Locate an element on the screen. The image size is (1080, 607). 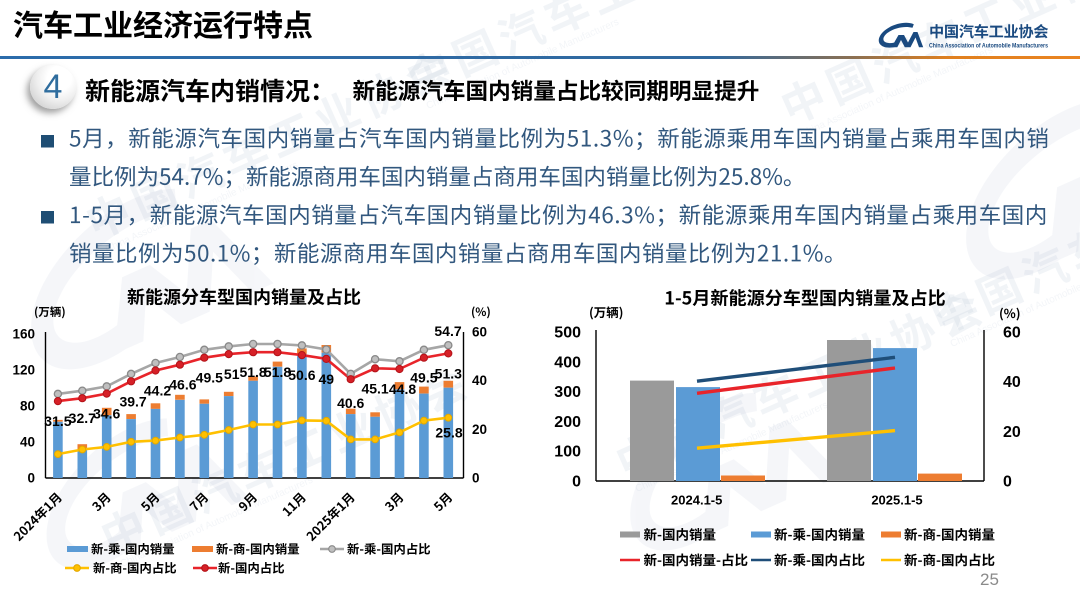
svg-text: 51 is located at coordinates (232, 374).